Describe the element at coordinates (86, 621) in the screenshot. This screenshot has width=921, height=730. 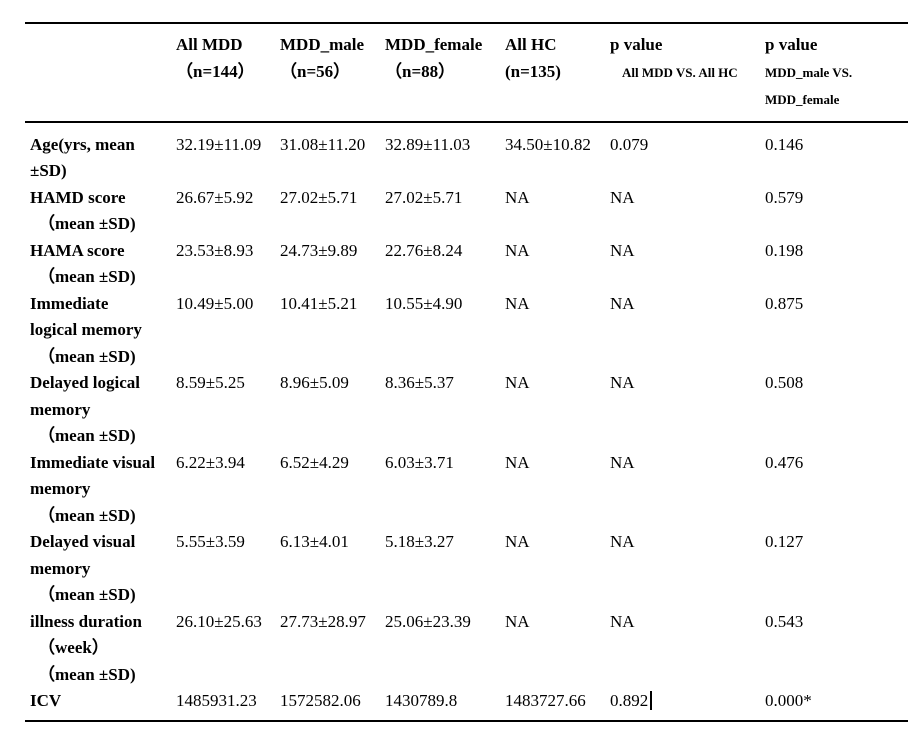
I see `row-label-line: illness duration` at that location.